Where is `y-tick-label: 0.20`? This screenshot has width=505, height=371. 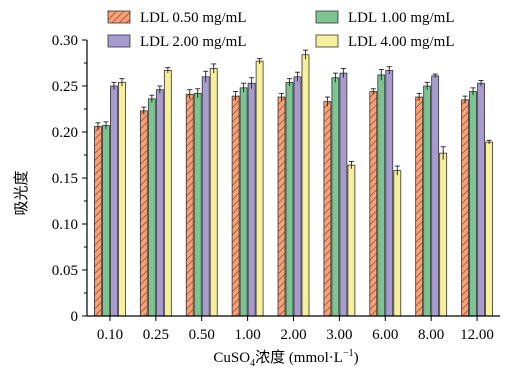 y-tick-label: 0.20 is located at coordinates (65, 133).